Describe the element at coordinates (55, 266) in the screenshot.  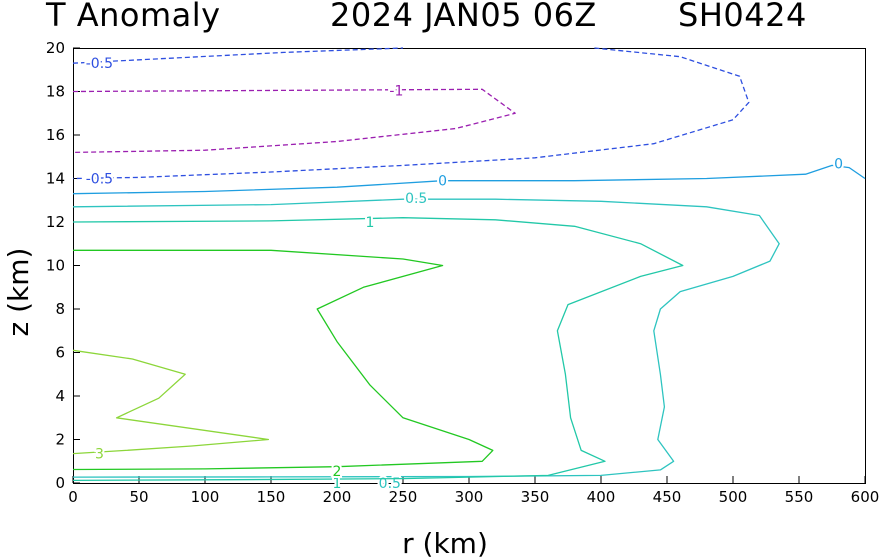
I see `y-tick-label: 10` at that location.